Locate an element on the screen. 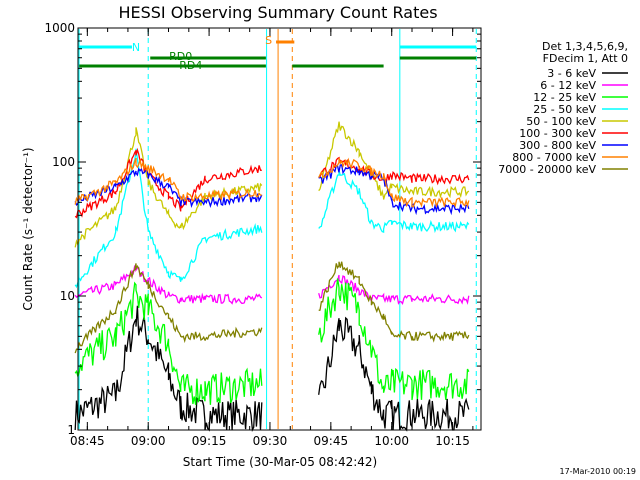 The width and height of the screenshot is (640, 480). legend-entry-label: 6 - 12 keV is located at coordinates (568, 85).